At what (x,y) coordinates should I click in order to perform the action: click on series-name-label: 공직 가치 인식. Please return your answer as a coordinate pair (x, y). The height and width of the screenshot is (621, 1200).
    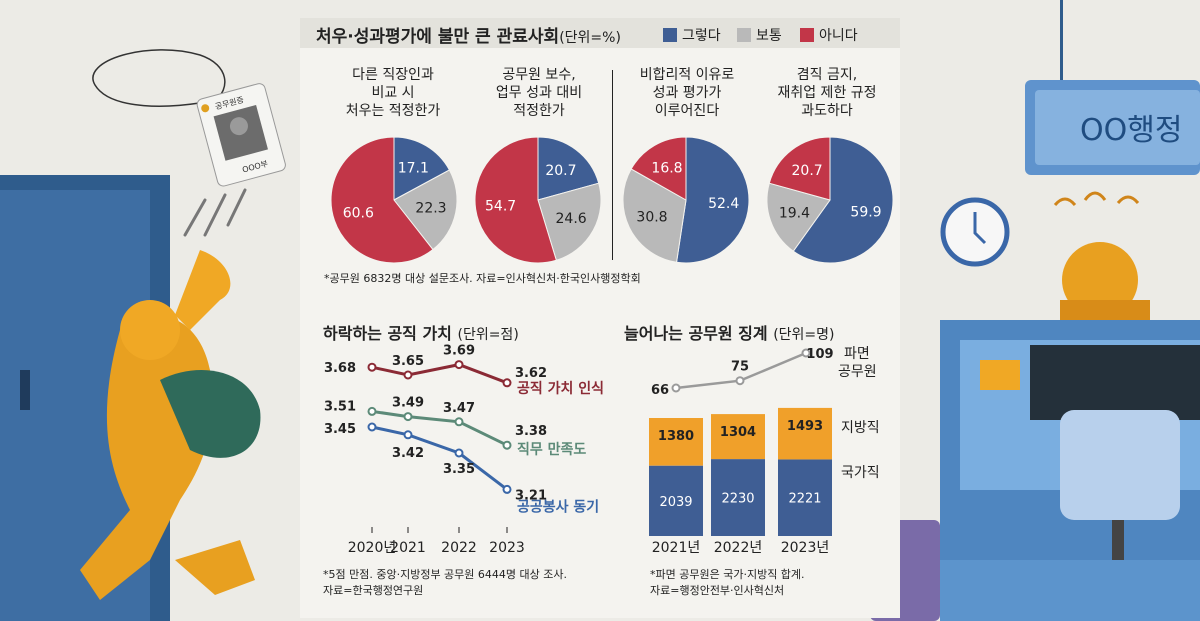
    Looking at the image, I should click on (560, 388).